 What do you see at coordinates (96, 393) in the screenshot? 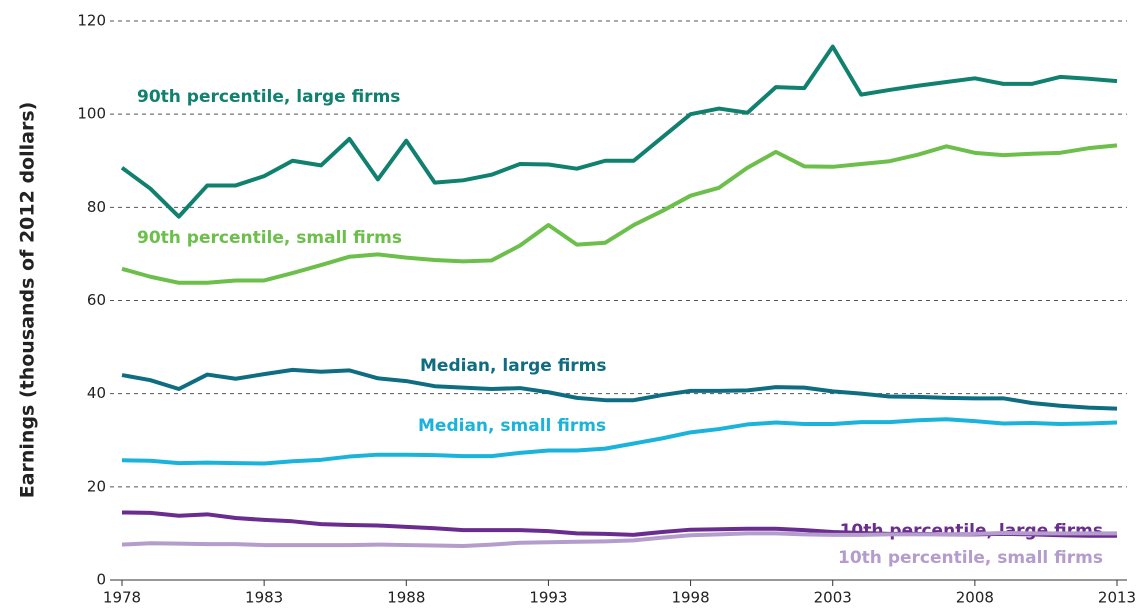
I see `y-tick-label: 40` at bounding box center [96, 393].